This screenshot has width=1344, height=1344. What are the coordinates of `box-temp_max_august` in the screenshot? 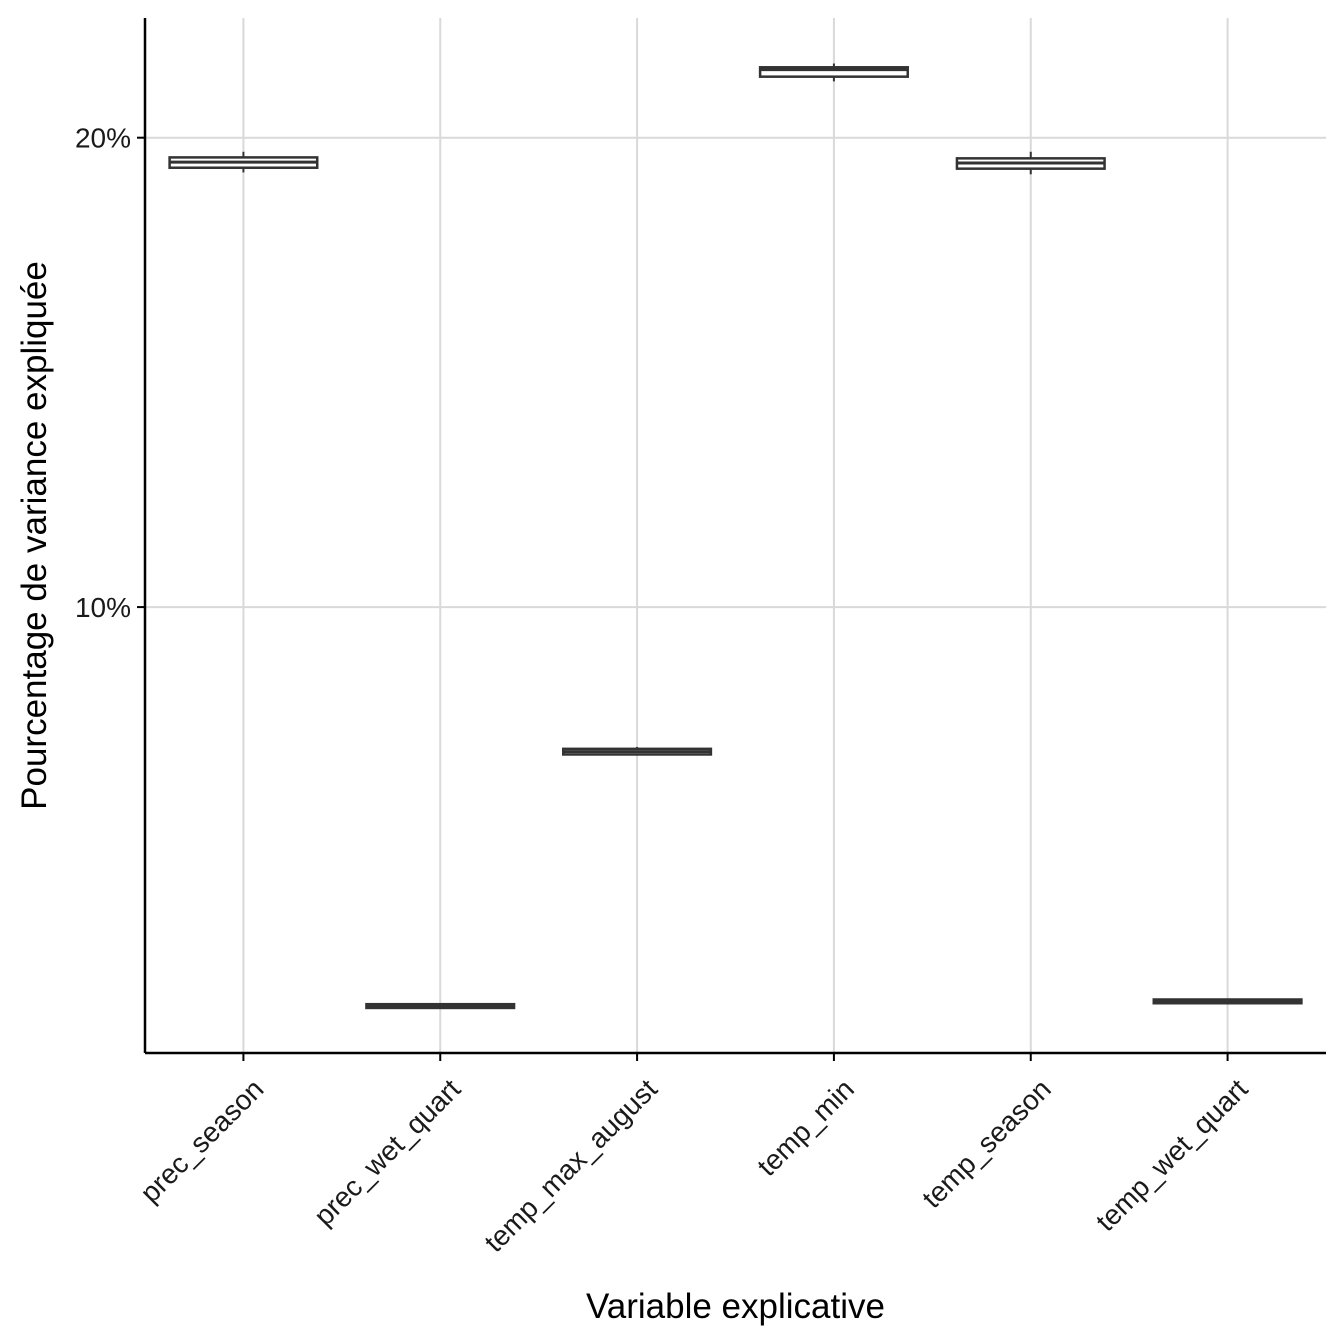 It's located at (637, 751).